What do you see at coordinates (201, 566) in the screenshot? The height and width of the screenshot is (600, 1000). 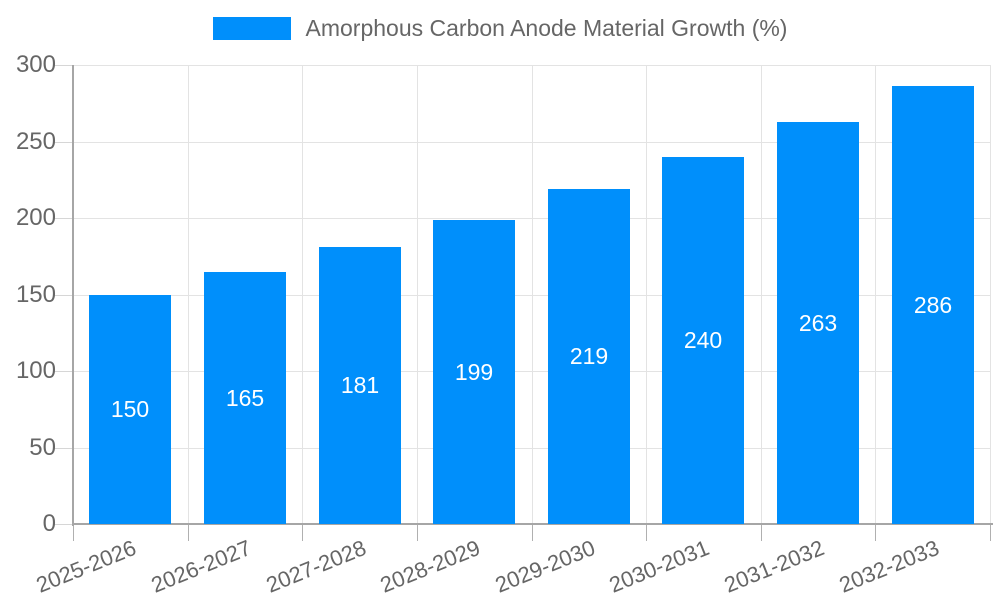 I see `x-axis-tick-label: 2026-2027` at bounding box center [201, 566].